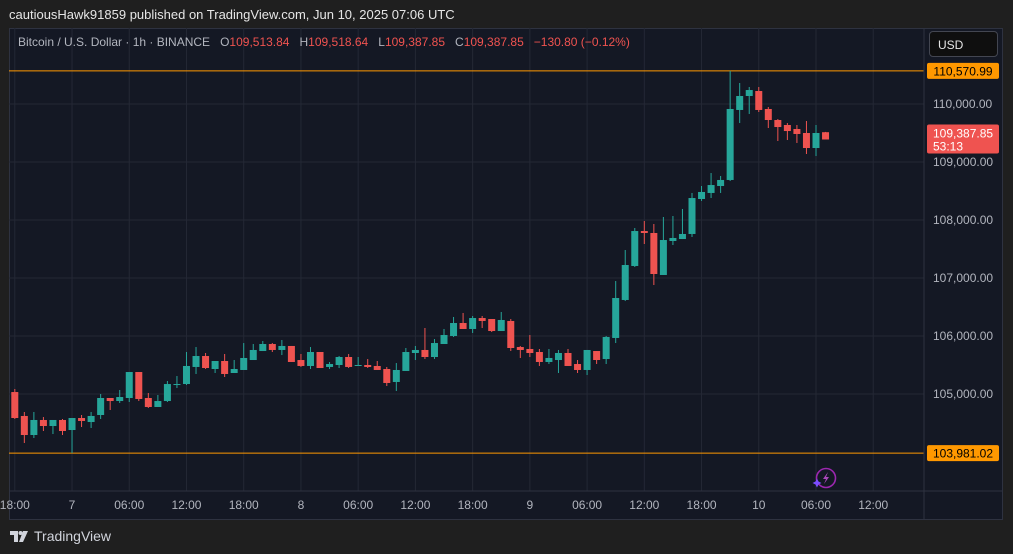  What do you see at coordinates (963, 44) in the screenshot?
I see `currency-button: USD` at bounding box center [963, 44].